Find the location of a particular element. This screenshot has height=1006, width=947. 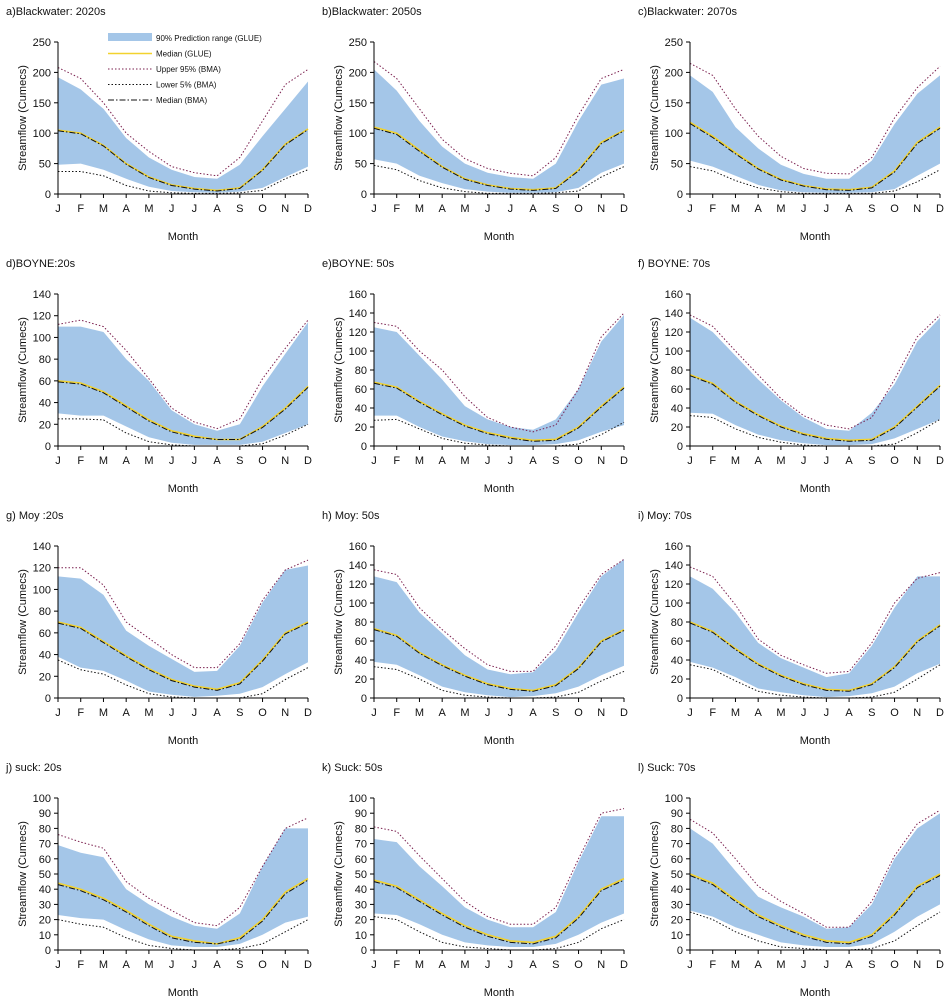

legend-upper-bma: Upper 95% (BMA) is located at coordinates (188, 69).